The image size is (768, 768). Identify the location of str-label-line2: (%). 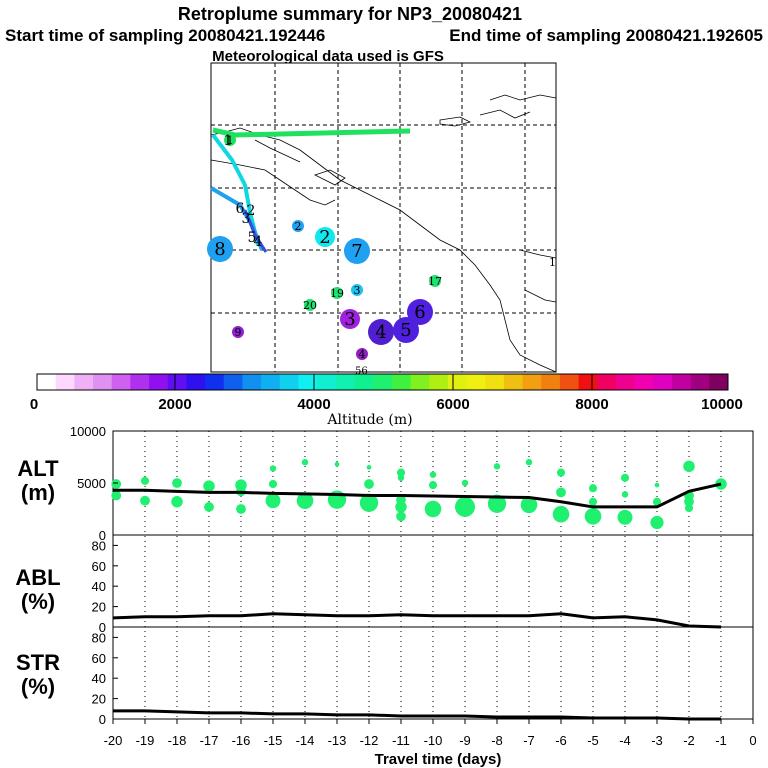
(38, 686).